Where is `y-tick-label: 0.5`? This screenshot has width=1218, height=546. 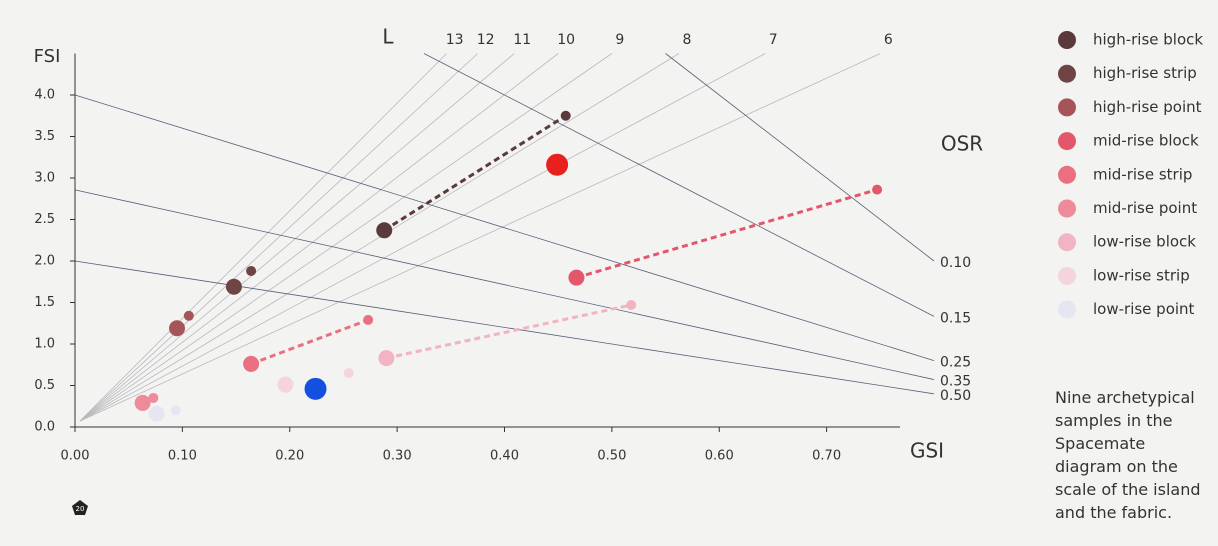
y-tick-label: 0.5 is located at coordinates (44, 385).